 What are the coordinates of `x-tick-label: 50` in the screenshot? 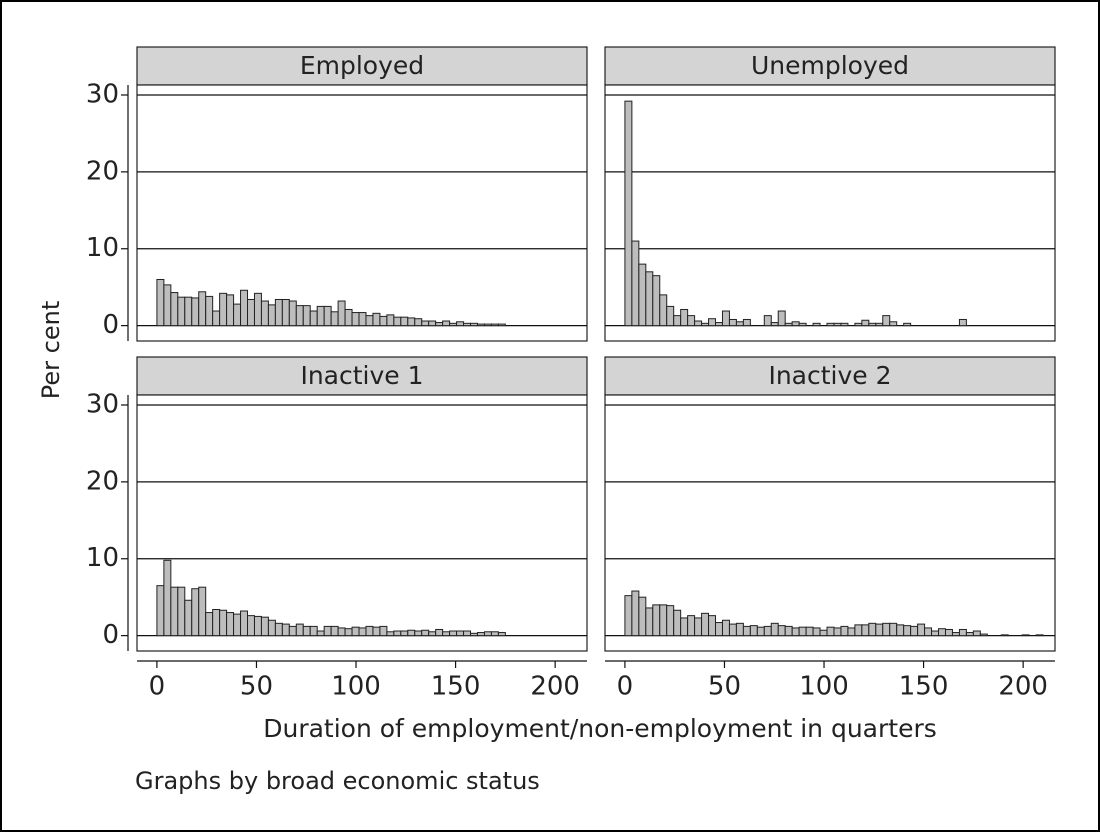 It's located at (724, 687).